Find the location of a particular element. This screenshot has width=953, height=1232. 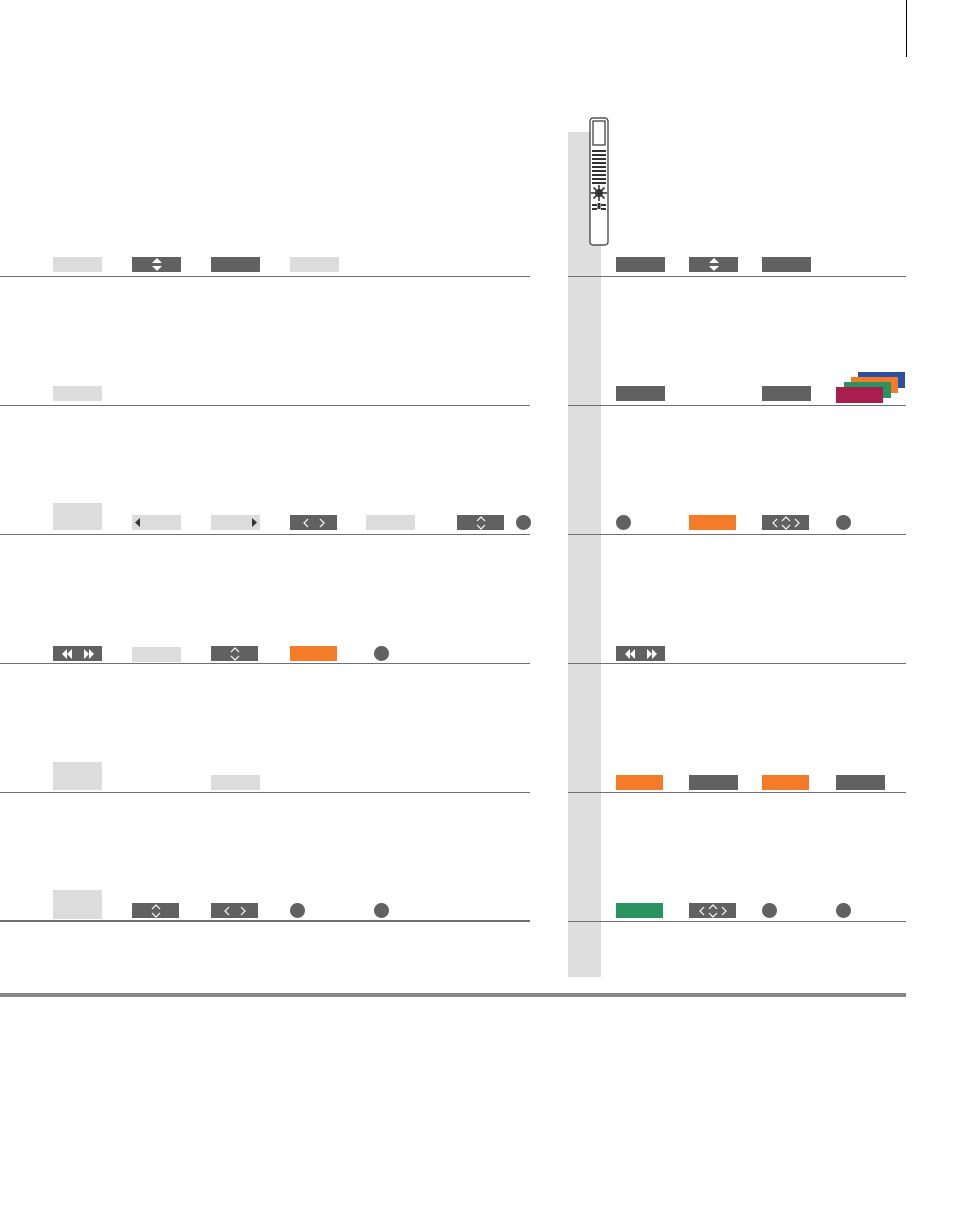

green-button is located at coordinates (639, 910).